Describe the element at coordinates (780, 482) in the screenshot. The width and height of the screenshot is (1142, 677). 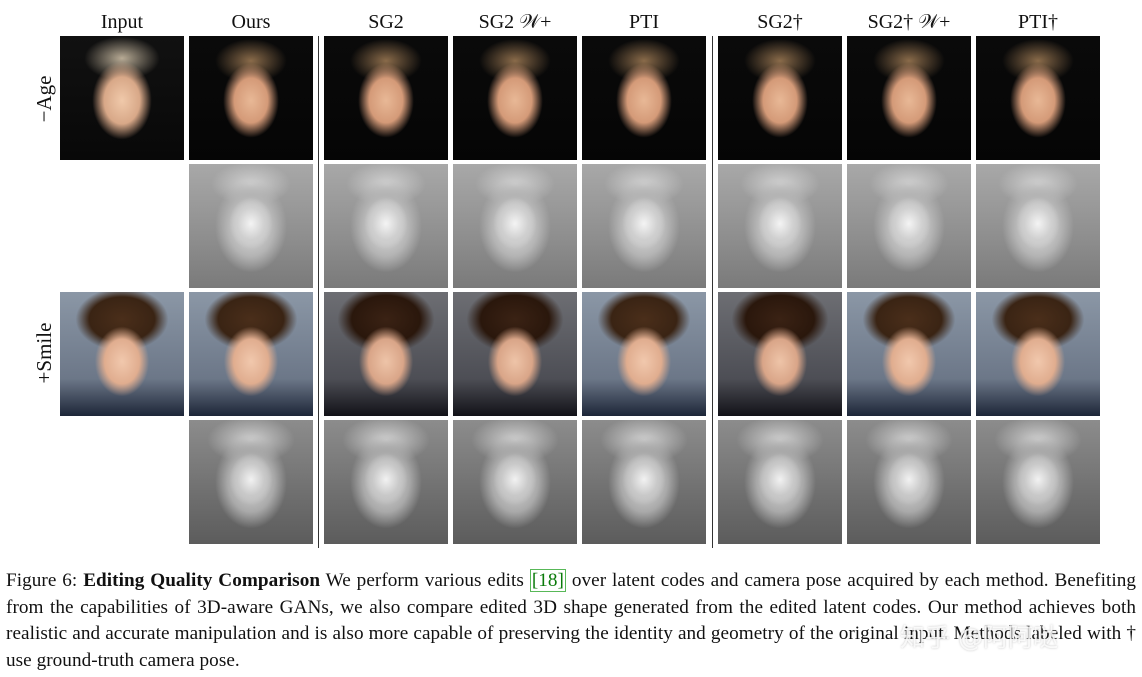
I see `geometry-smile-sg2-gt` at that location.